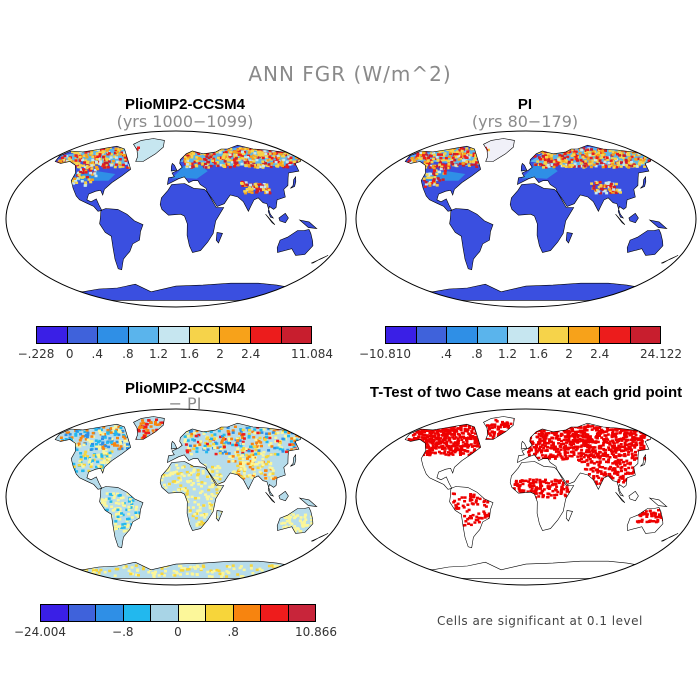 The width and height of the screenshot is (700, 700). I want to click on map-difference, so click(176, 497).